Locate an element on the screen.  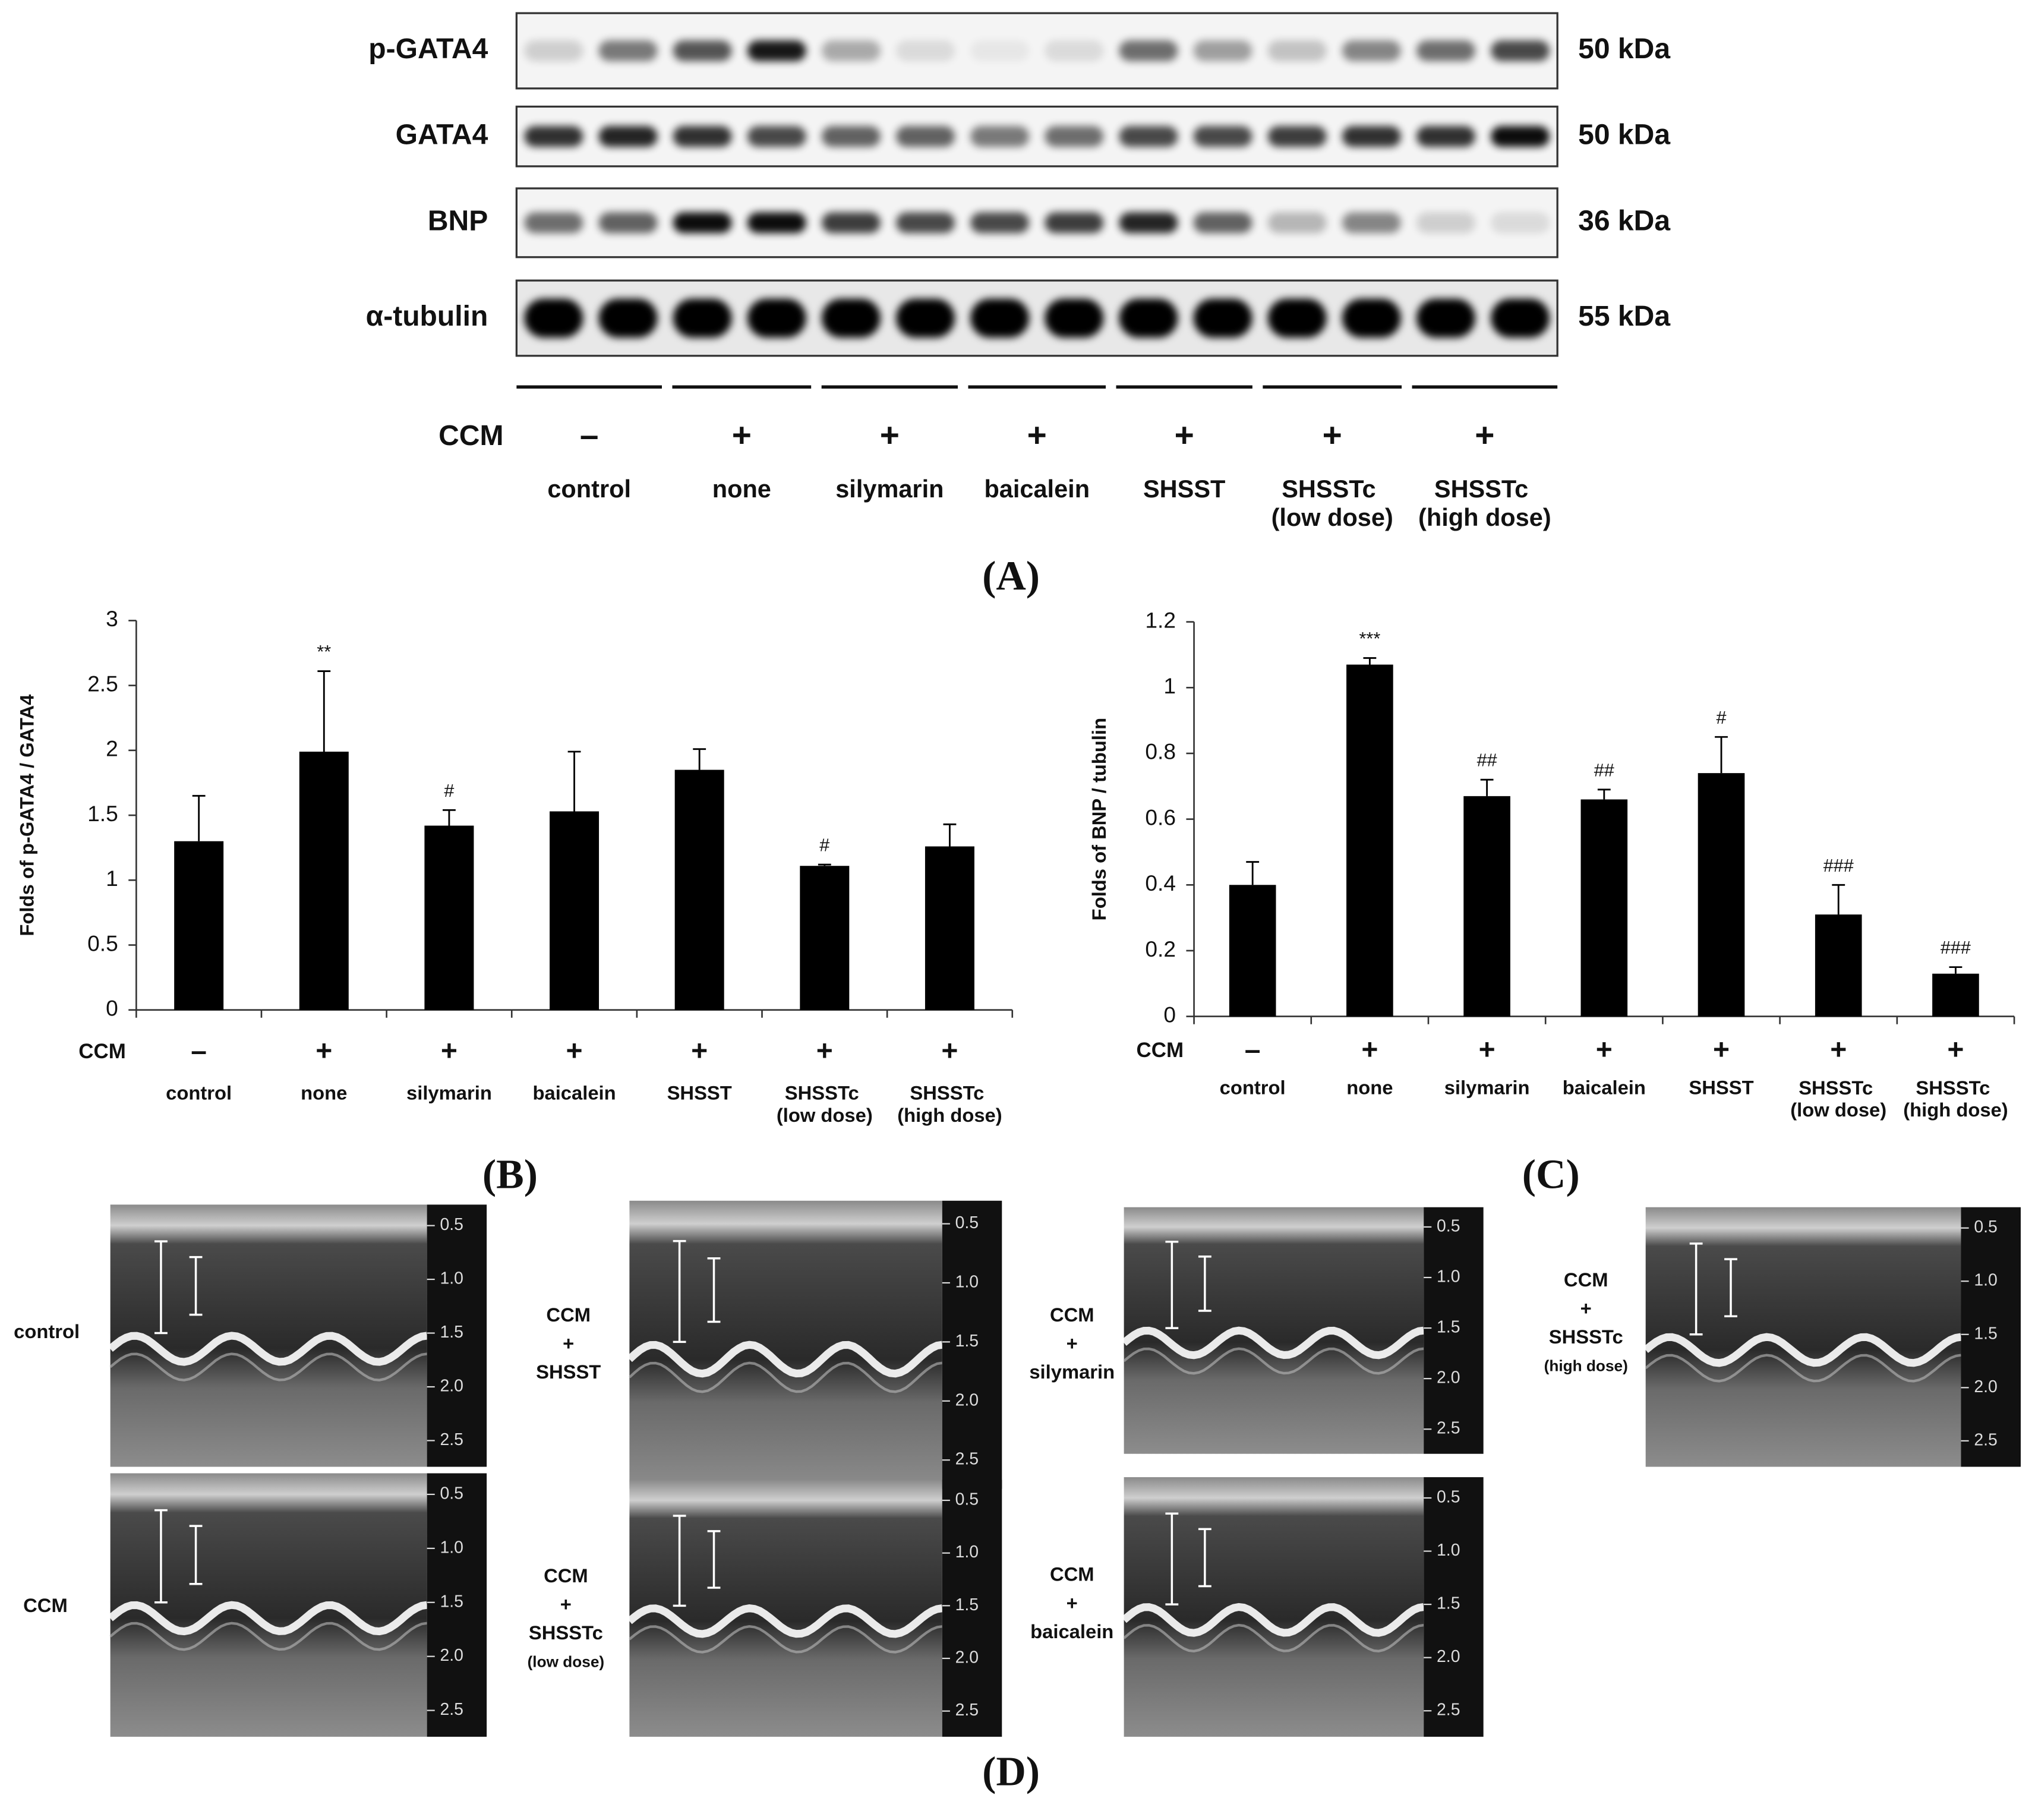
significance-label: ## is located at coordinates (1487, 760).